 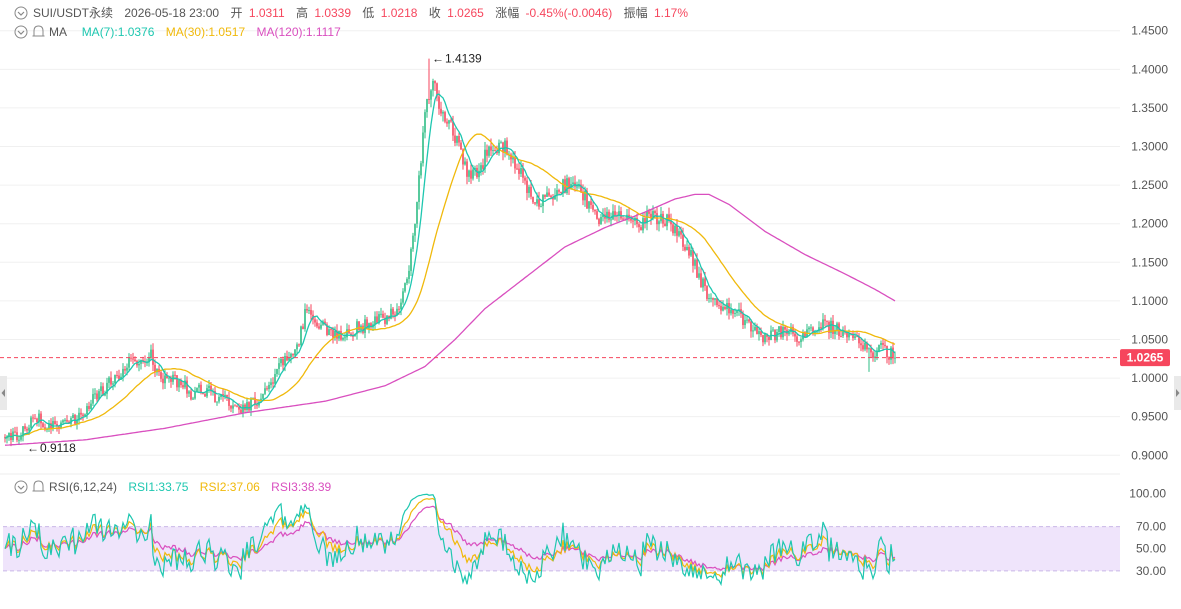 I want to click on low-label: 低, so click(x=368, y=13).